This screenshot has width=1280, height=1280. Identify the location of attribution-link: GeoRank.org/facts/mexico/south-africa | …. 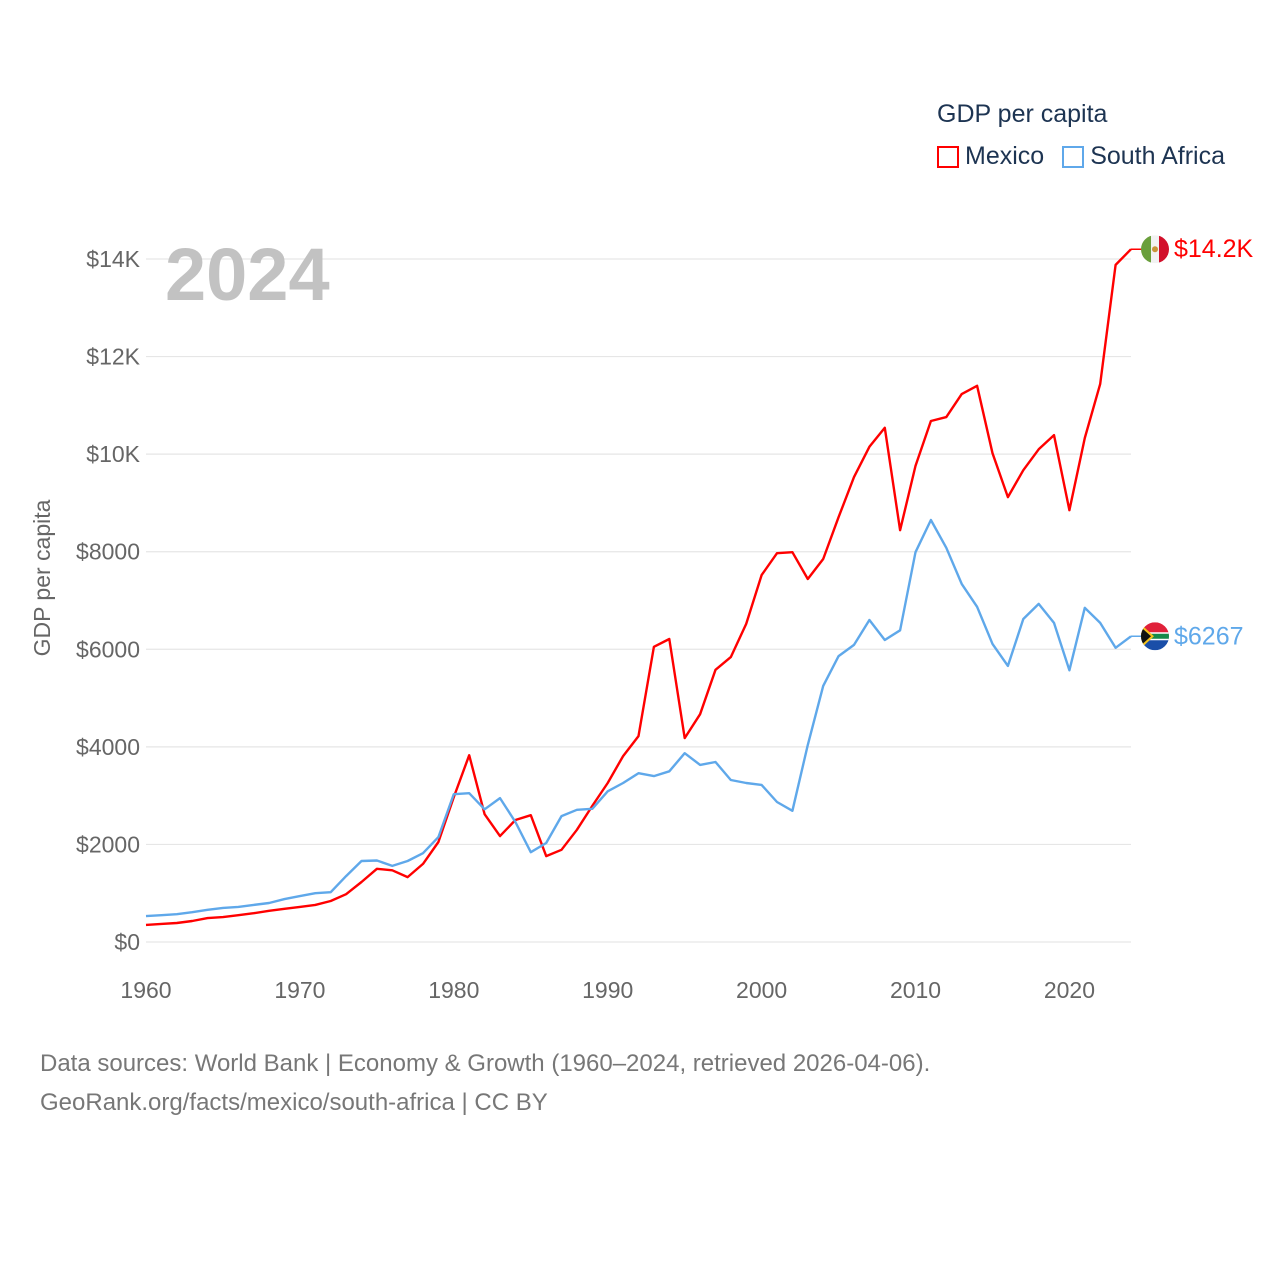
(294, 1102).